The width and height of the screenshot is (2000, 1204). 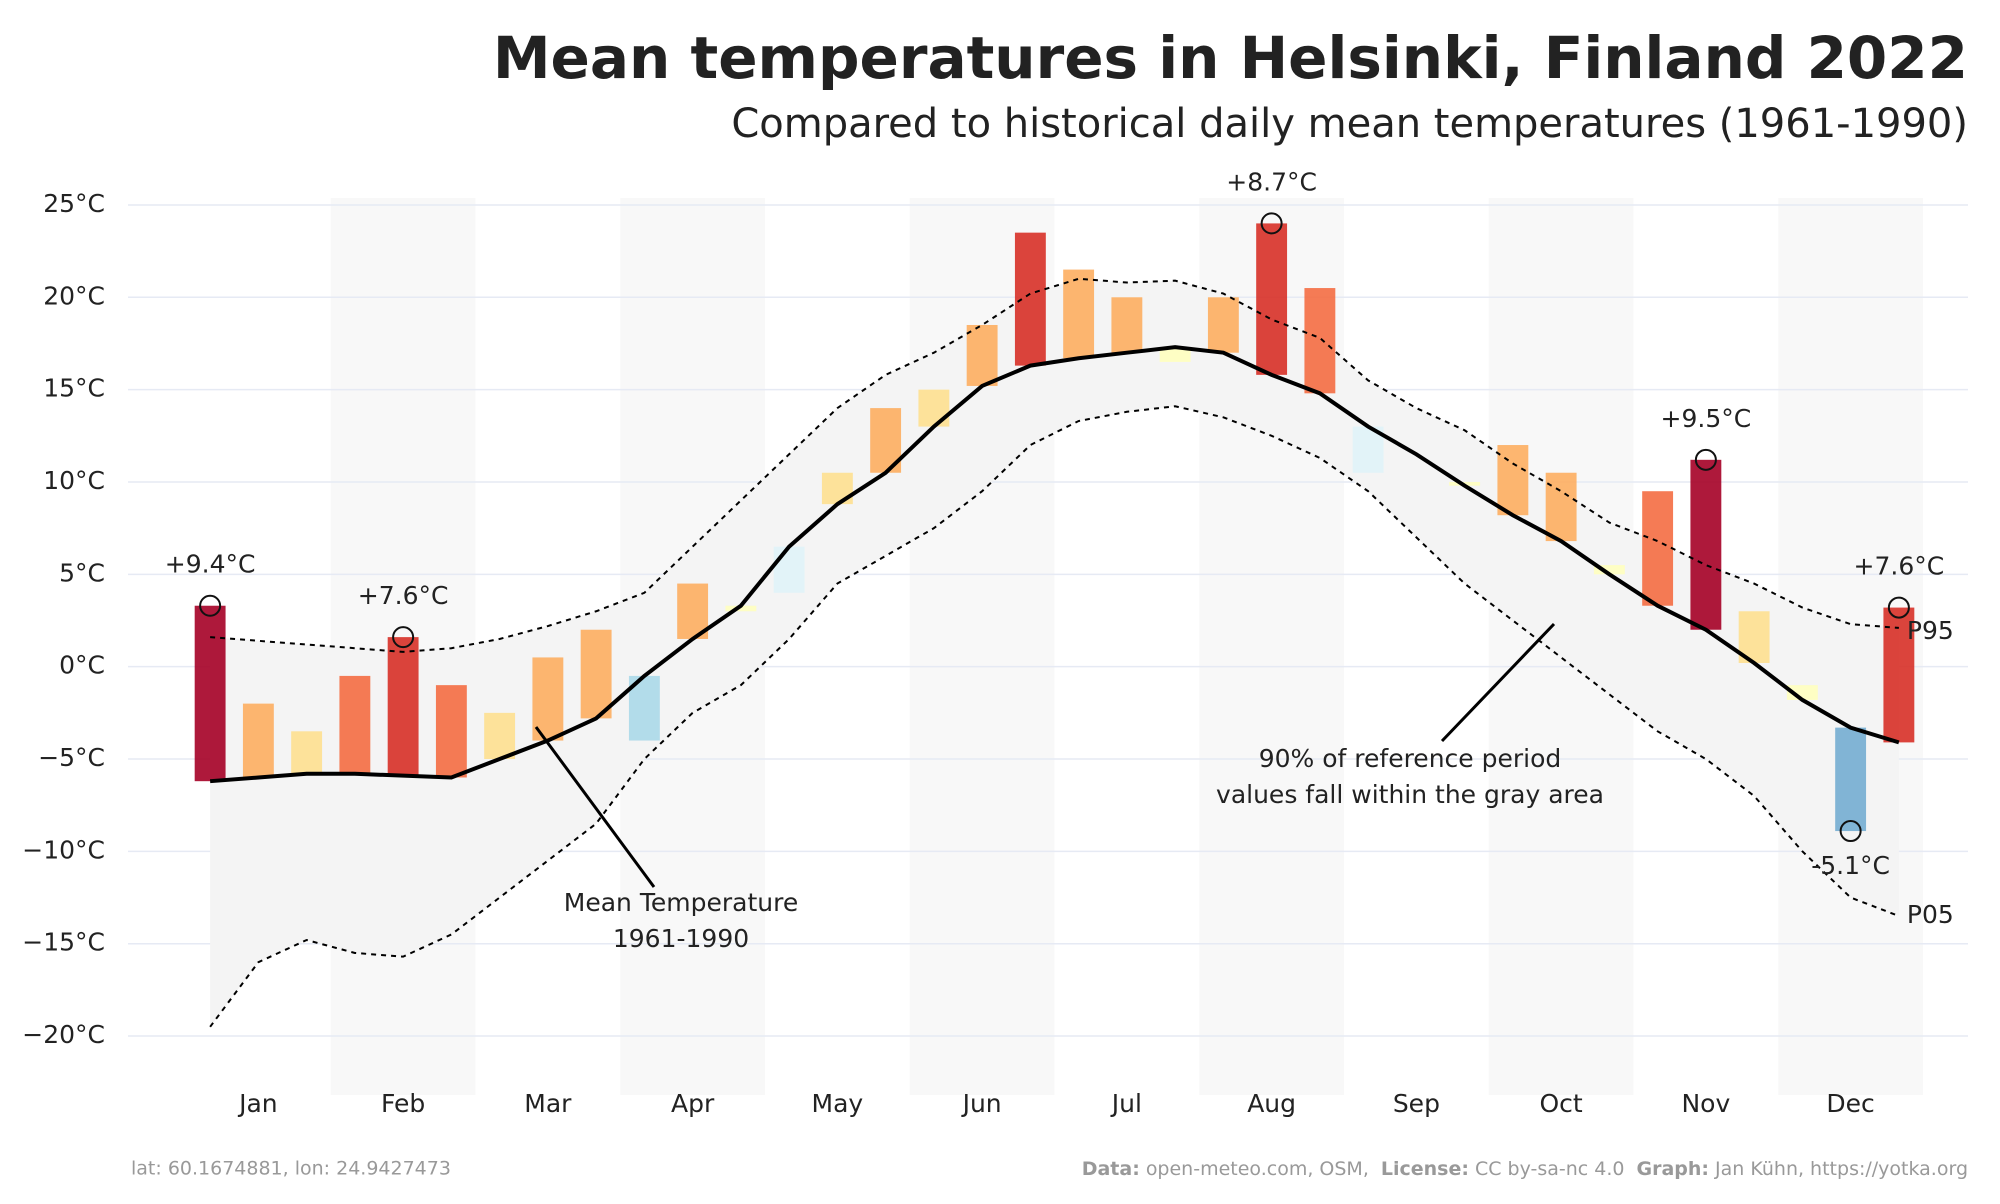 I want to click on y-tick-label: −20°C, so click(x=63, y=1034).